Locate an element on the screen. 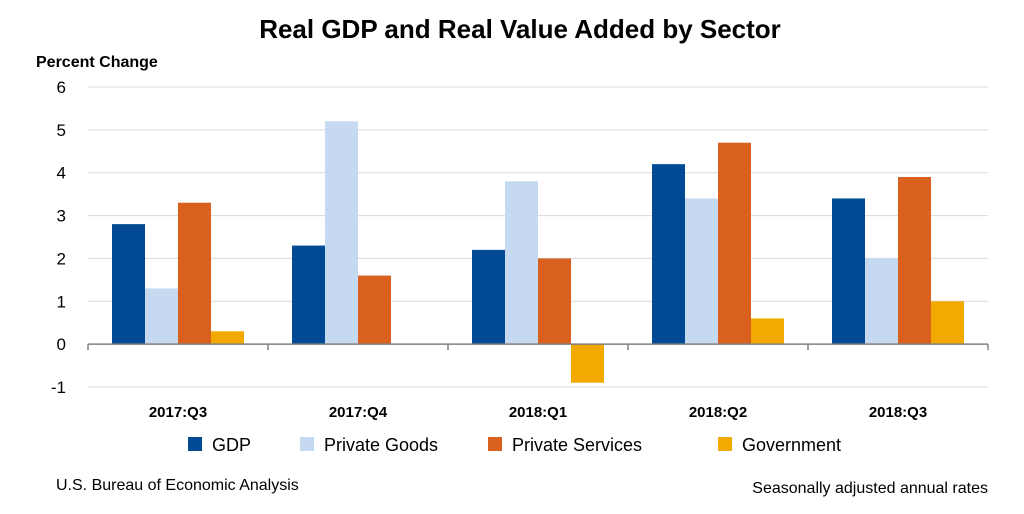 This screenshot has height=514, width=1024. bar-government-2017-q3 is located at coordinates (227, 338).